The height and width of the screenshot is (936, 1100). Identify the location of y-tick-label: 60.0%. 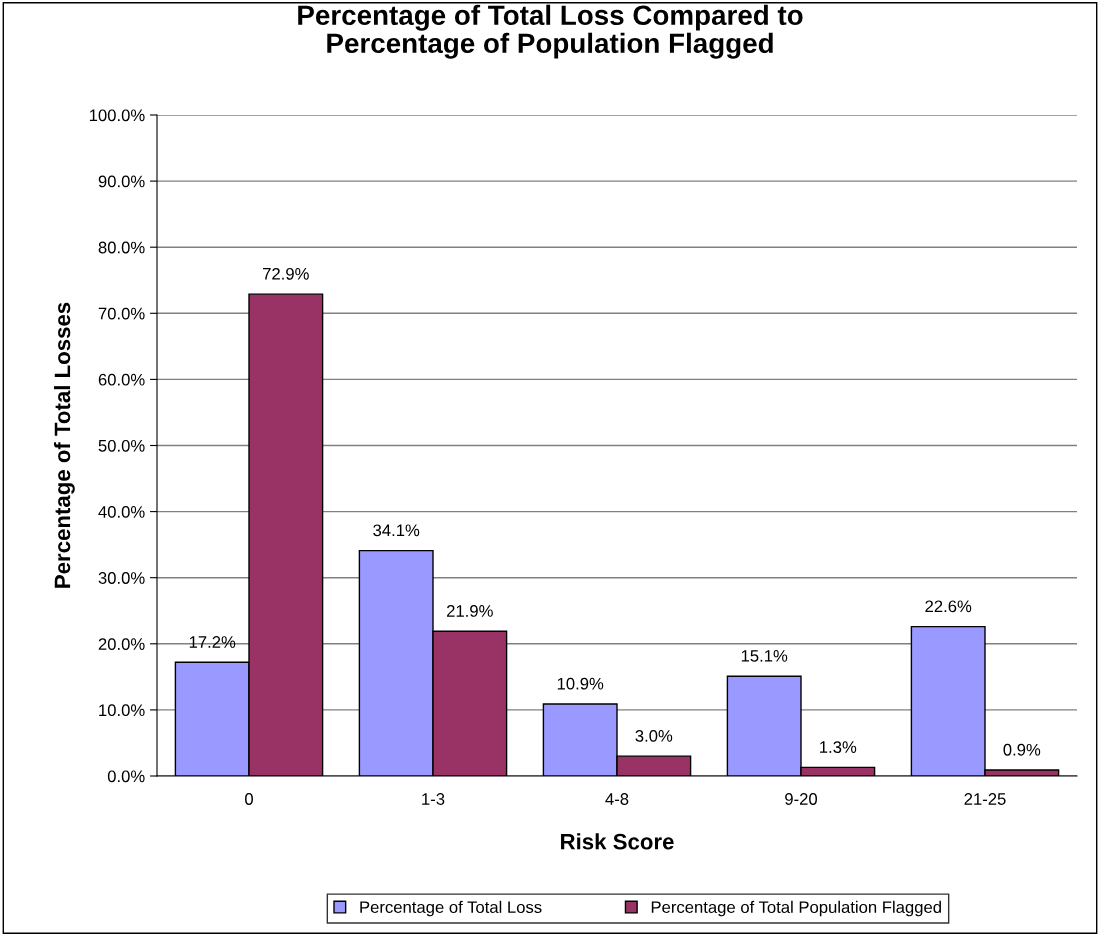
(121, 379).